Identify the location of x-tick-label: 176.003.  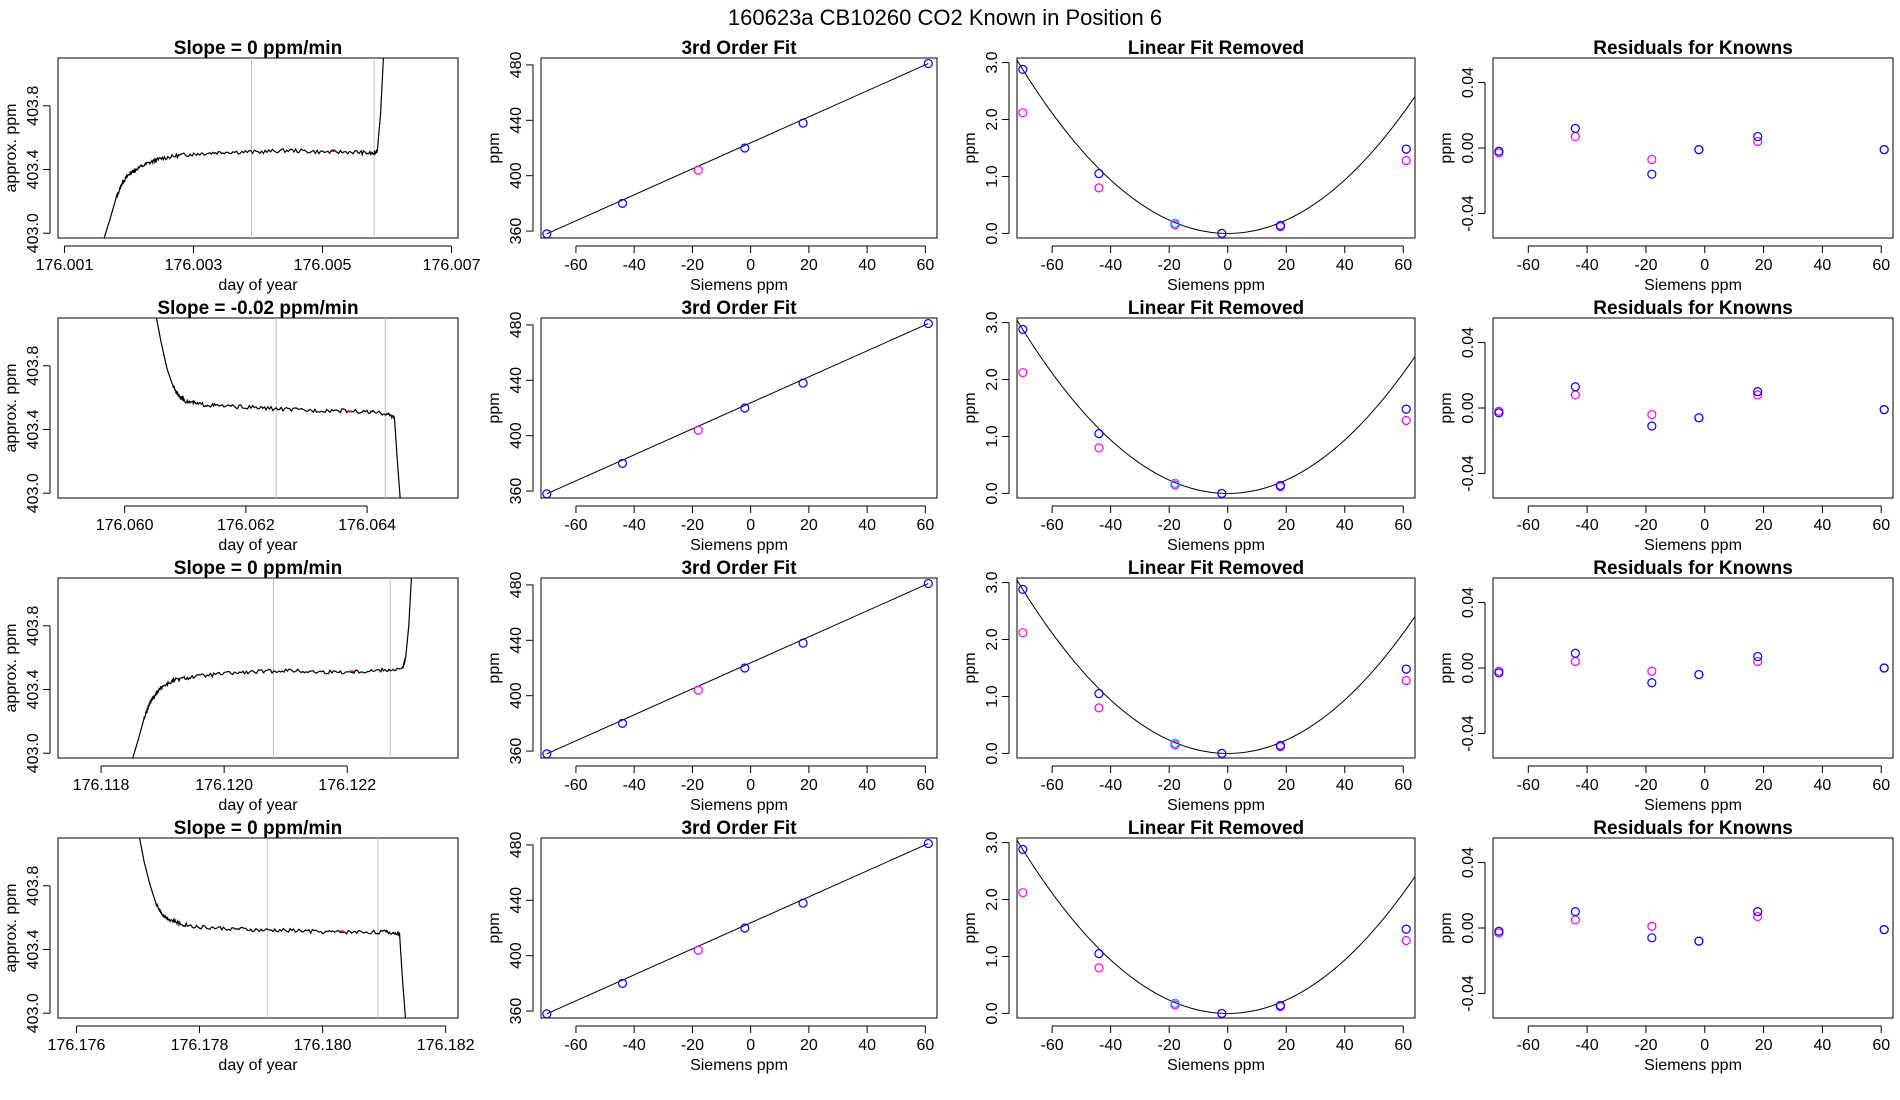
(194, 265).